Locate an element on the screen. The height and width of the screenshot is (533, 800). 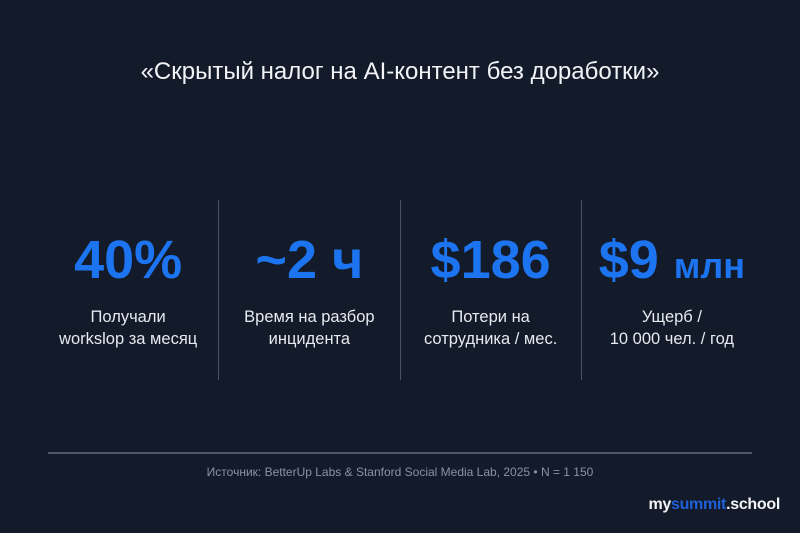
logo-part: .school is located at coordinates (753, 504).